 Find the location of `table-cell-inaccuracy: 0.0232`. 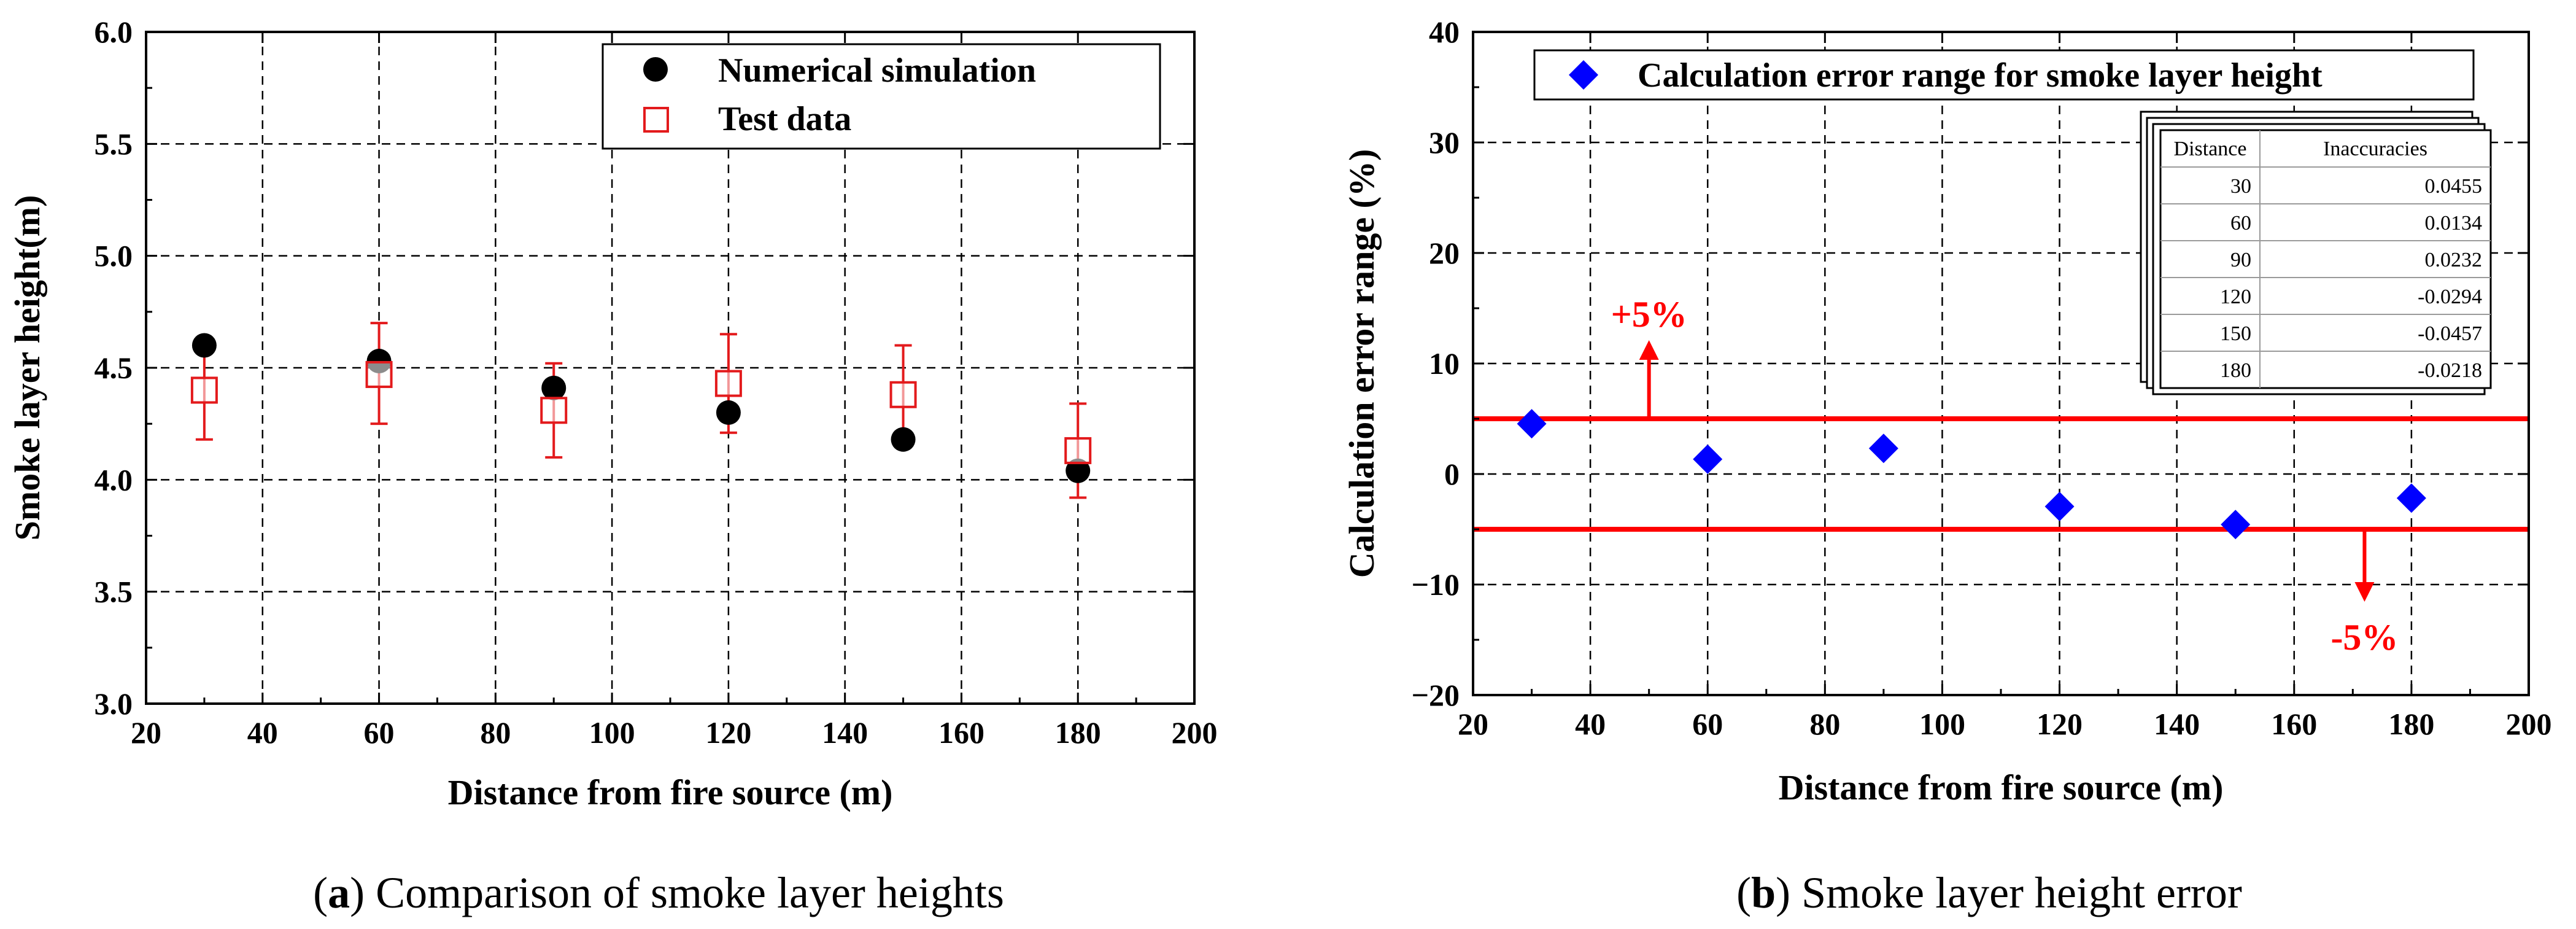

table-cell-inaccuracy: 0.0232 is located at coordinates (2454, 260).